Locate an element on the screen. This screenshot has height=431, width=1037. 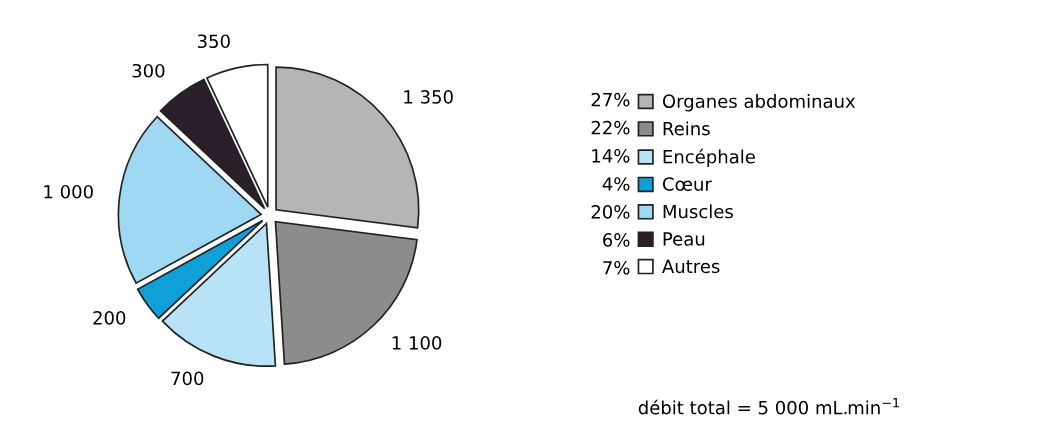
text: 7% is located at coordinates (616, 267).